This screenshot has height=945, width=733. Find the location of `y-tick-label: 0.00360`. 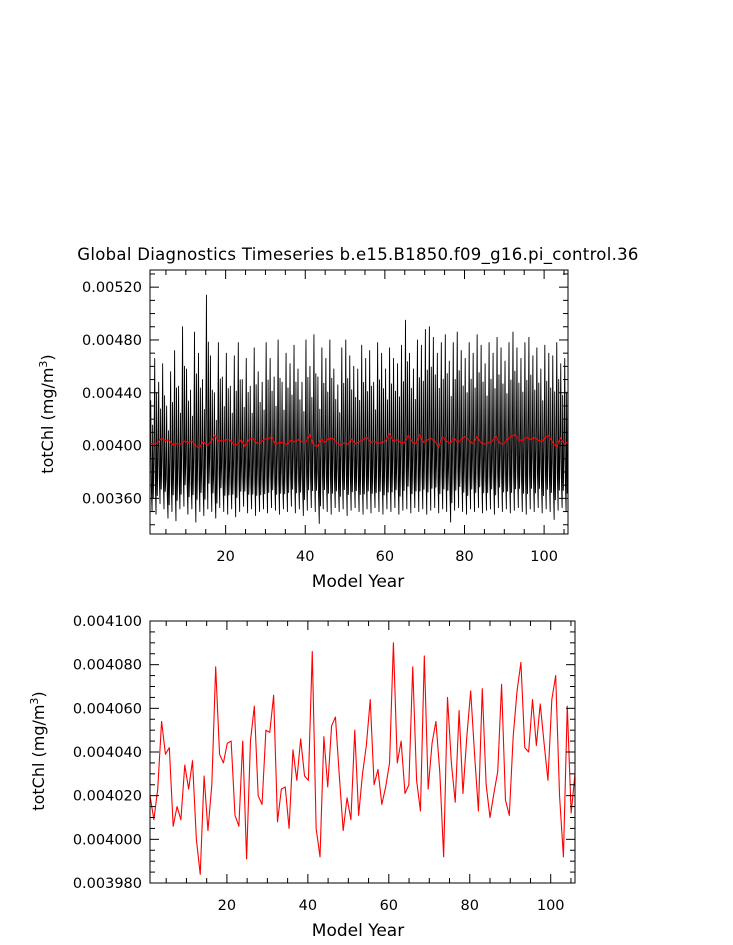

y-tick-label: 0.00360 is located at coordinates (112, 499).